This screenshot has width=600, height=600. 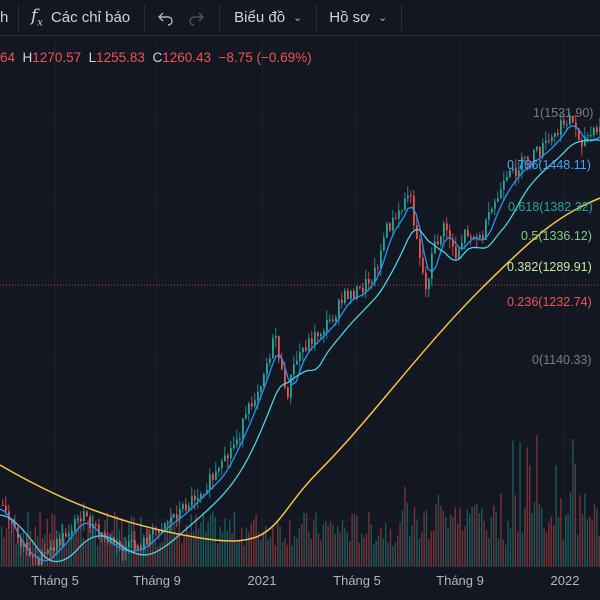 I want to click on undo-button, so click(x=160, y=18).